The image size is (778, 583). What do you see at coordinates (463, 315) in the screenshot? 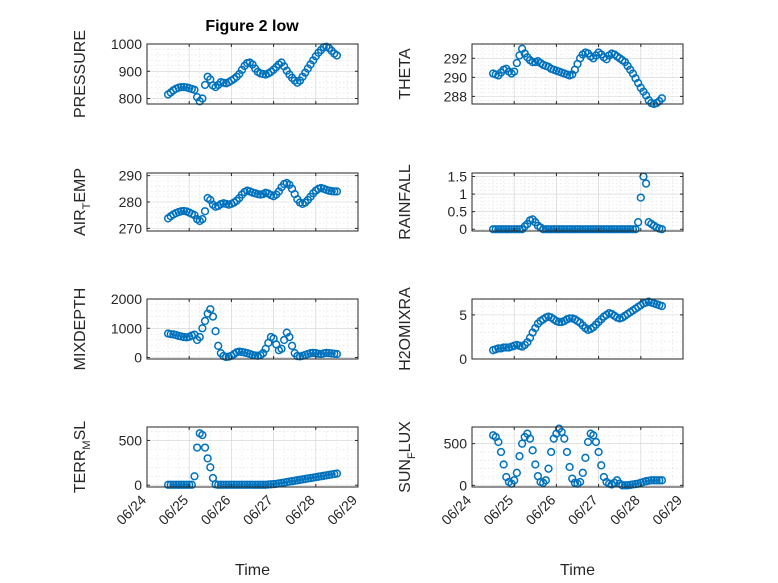
I see `y-tick-label: 5` at bounding box center [463, 315].